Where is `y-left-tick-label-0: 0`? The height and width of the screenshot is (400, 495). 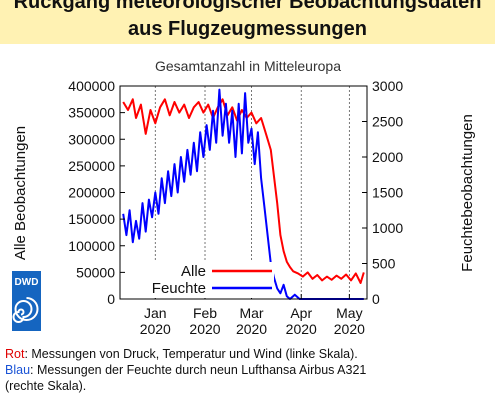
y-left-tick-label-0: 0 is located at coordinates (111, 299).